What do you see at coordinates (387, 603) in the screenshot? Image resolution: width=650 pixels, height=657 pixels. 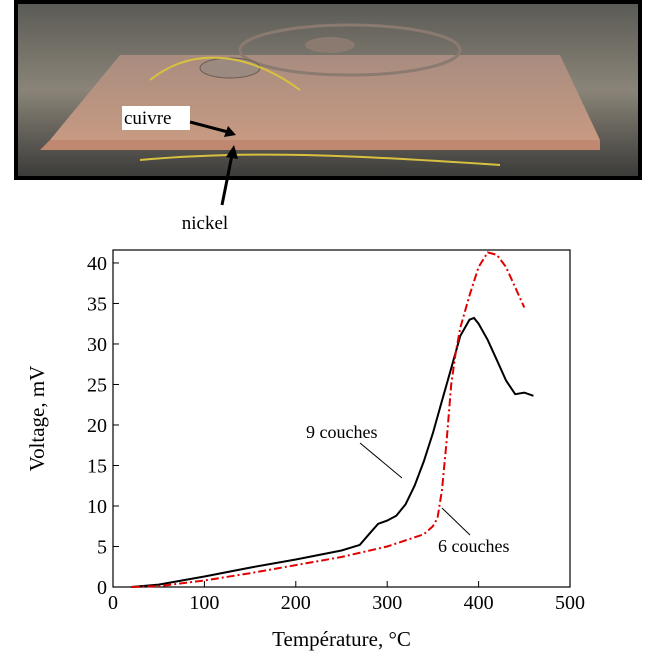 I see `x-tick-label: 300` at bounding box center [387, 603].